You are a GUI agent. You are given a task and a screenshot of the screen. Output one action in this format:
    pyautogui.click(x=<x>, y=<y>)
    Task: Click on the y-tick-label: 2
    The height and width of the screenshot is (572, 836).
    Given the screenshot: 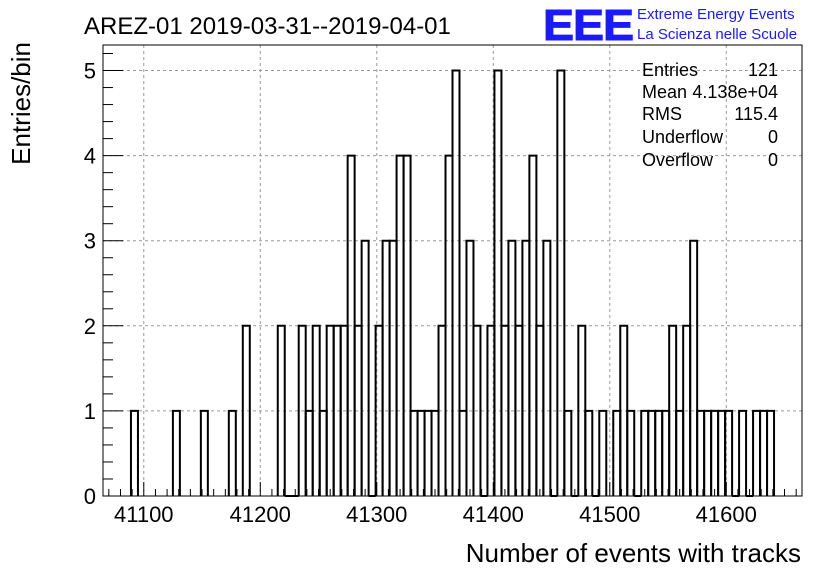 What is the action you would take?
    pyautogui.click(x=90, y=326)
    